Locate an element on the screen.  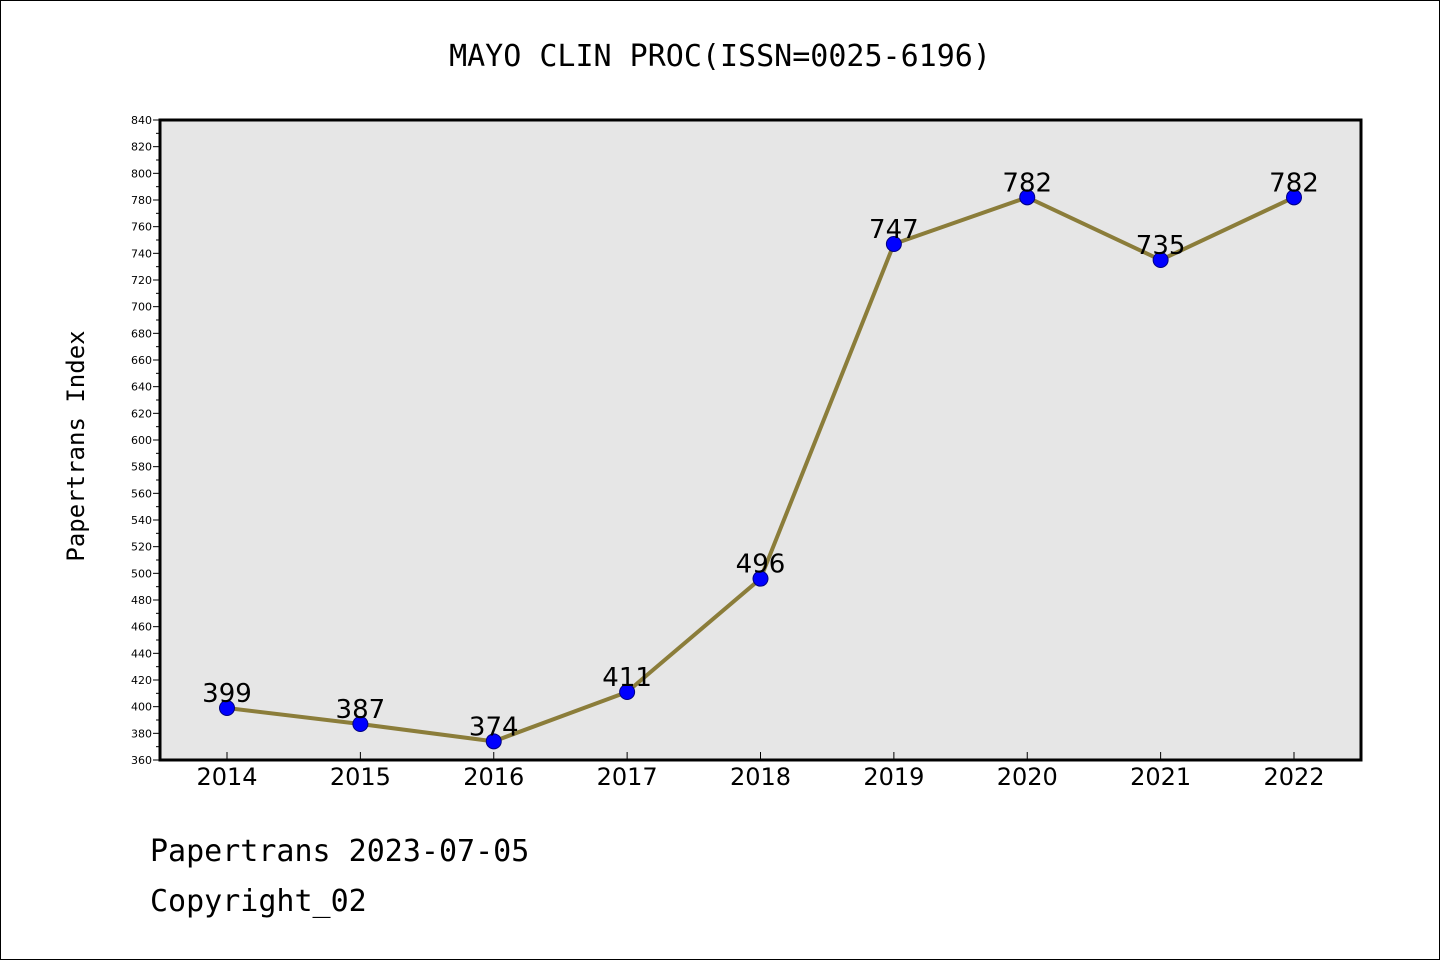
y-tick-label: 680 is located at coordinates (141, 333).